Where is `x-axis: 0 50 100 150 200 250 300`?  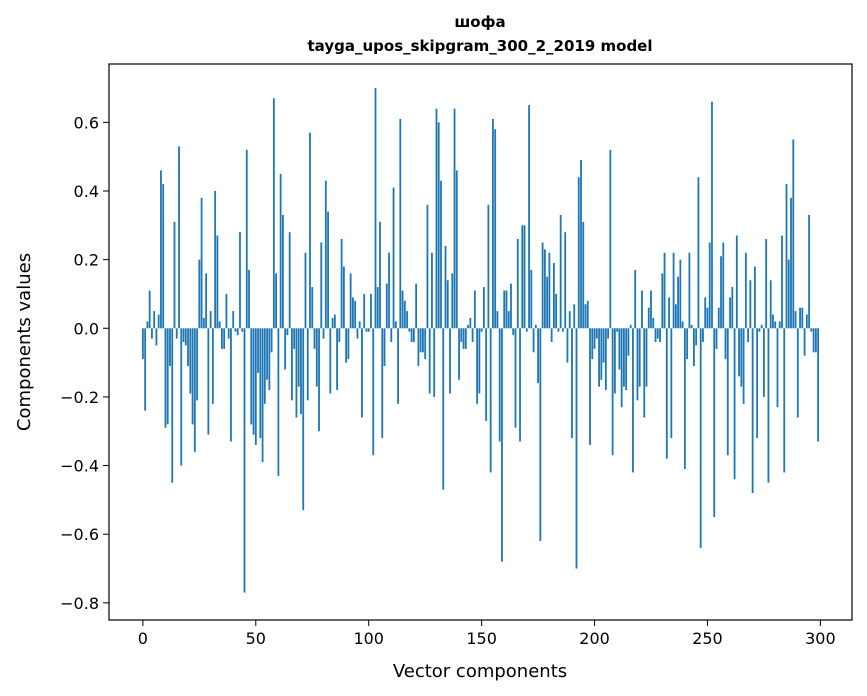
x-axis: 0 50 100 150 200 250 300 is located at coordinates (487, 634).